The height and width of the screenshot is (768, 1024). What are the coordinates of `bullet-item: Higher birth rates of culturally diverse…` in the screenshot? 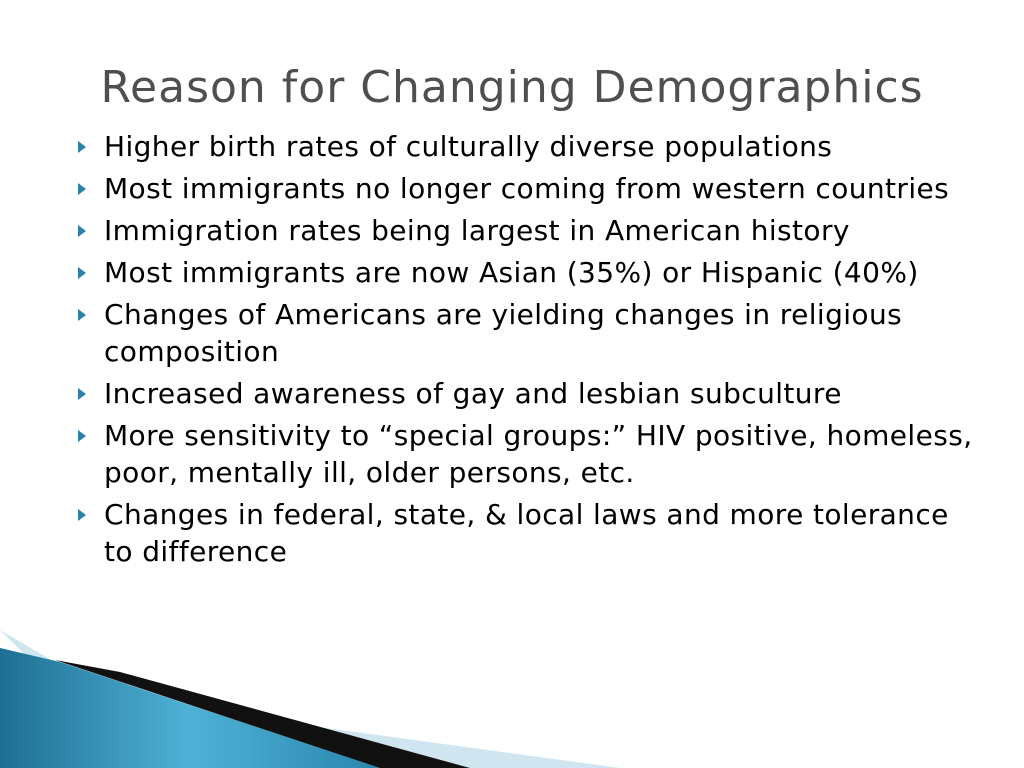 It's located at (526, 146).